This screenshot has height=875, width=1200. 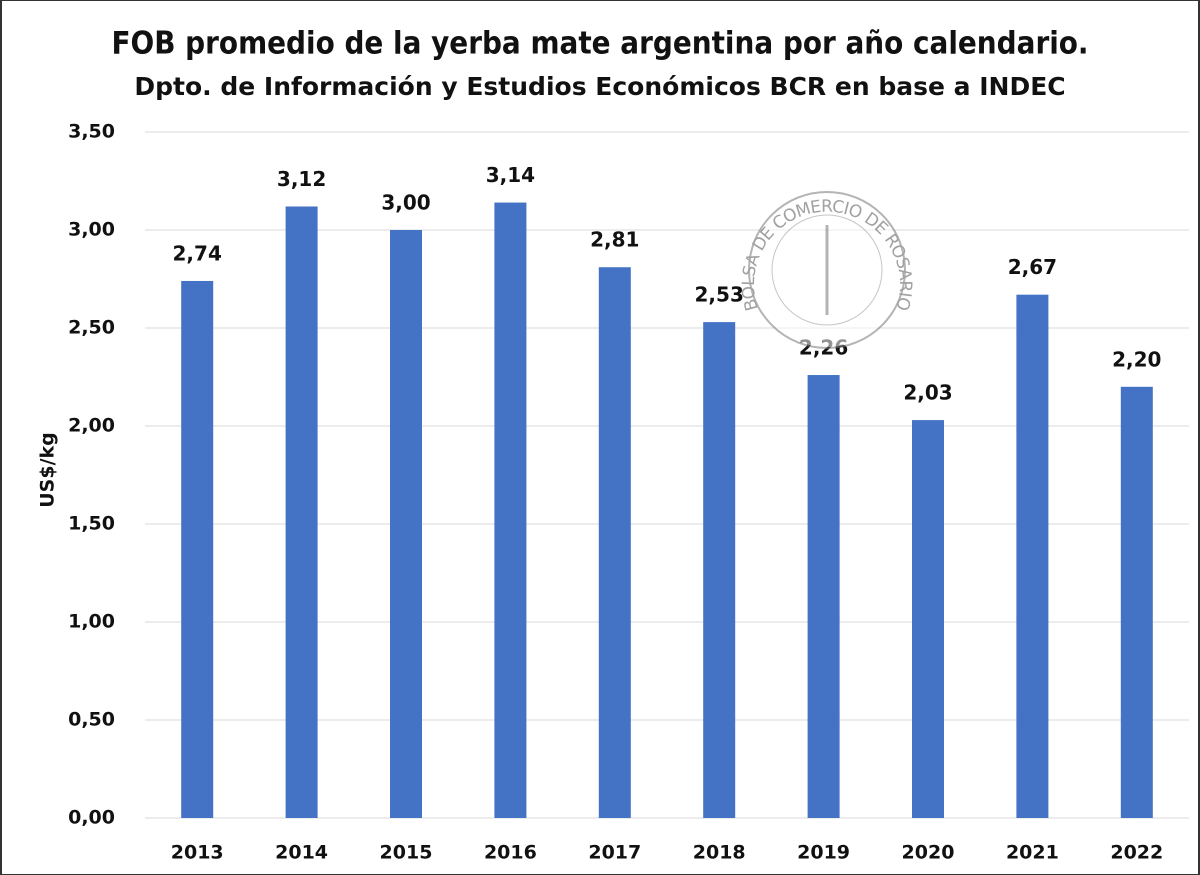 What do you see at coordinates (719, 853) in the screenshot?
I see `x-tick-label: 2018` at bounding box center [719, 853].